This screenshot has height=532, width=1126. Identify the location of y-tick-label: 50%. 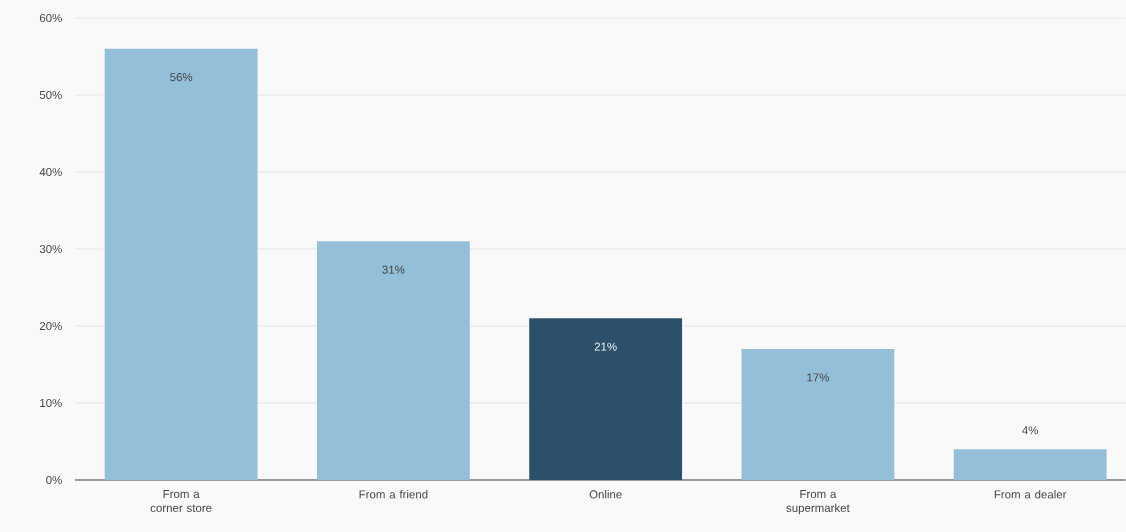
(50, 95).